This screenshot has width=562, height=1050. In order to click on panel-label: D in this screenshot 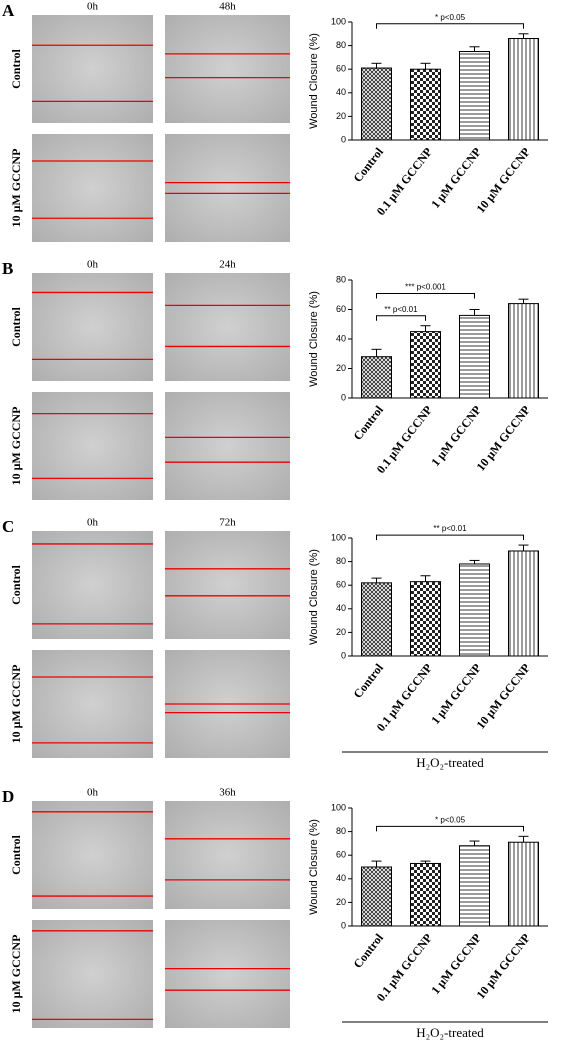, I will do `click(8, 796)`.